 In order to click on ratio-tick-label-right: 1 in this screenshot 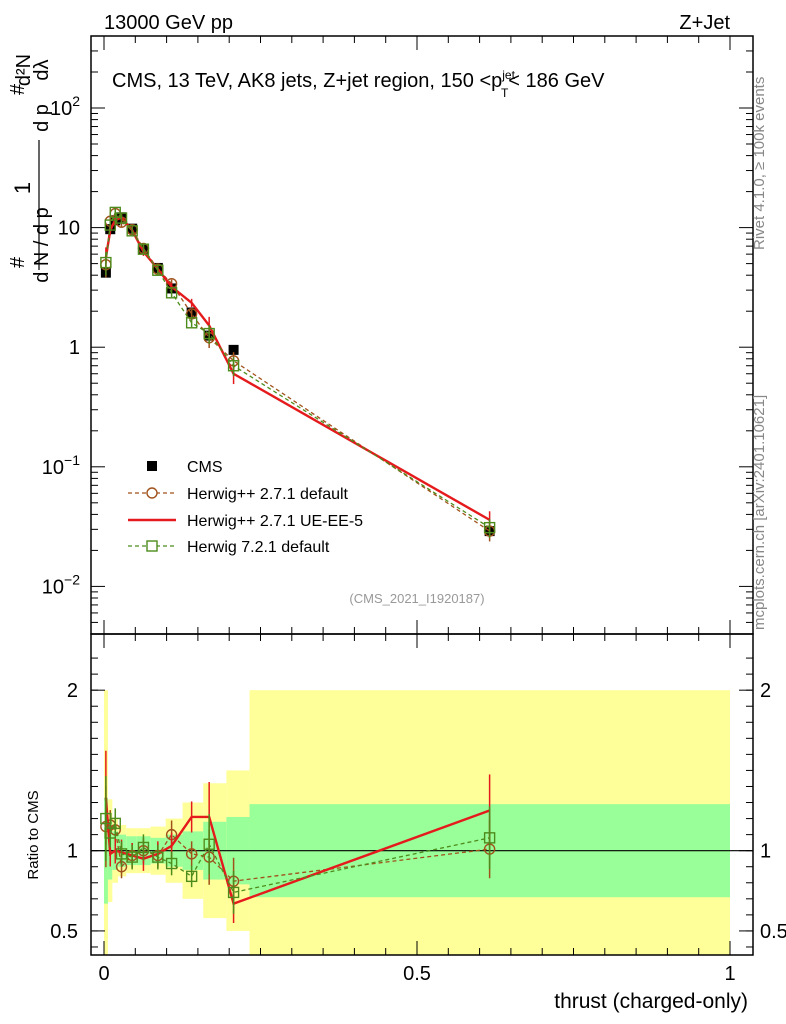, I will do `click(765, 852)`.